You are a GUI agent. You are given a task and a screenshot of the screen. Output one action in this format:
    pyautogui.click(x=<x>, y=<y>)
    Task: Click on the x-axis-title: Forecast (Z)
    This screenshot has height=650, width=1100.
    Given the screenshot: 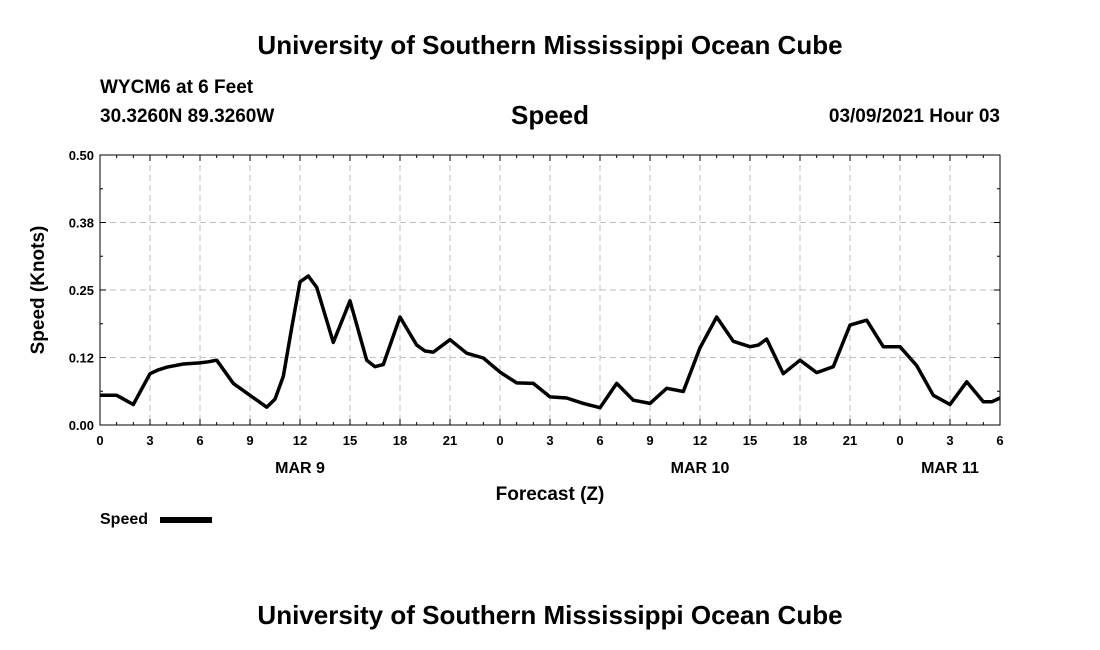 What is the action you would take?
    pyautogui.click(x=550, y=494)
    